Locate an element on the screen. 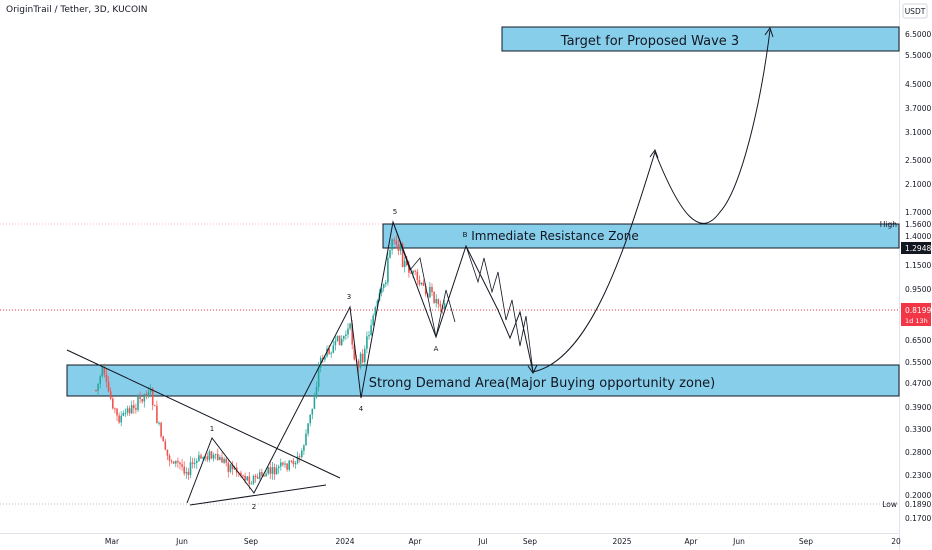 This screenshot has height=550, width=932. resistance-zone: Immediate Resistance Zone is located at coordinates (641, 236).